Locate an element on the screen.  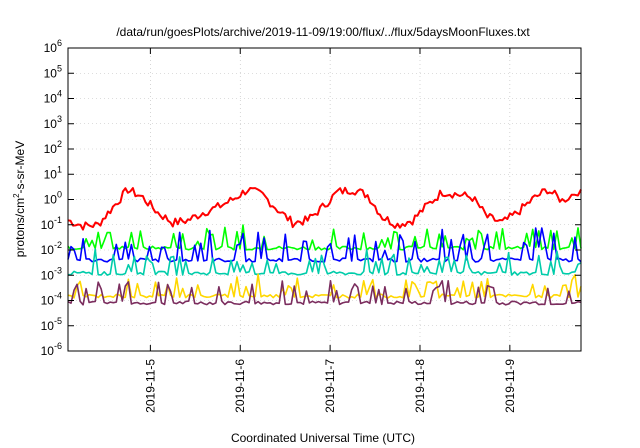
y-tick-label: 10⁻⁴ is located at coordinates (51, 299).